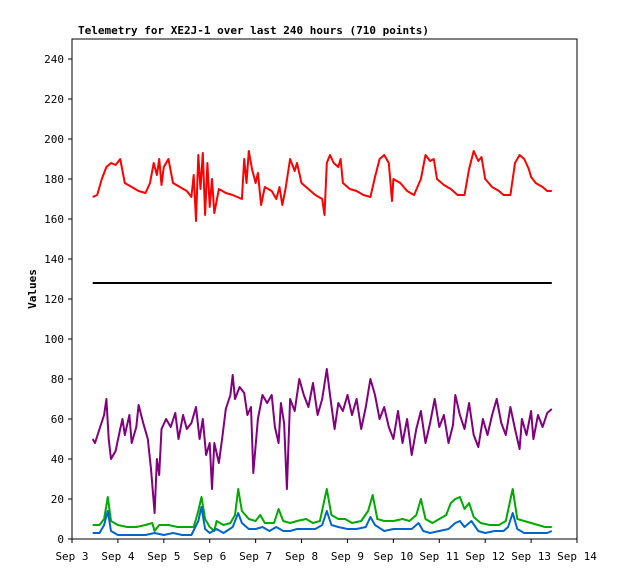 This screenshot has width=618, height=579. I want to click on y-tick-label: 180, so click(54, 179).